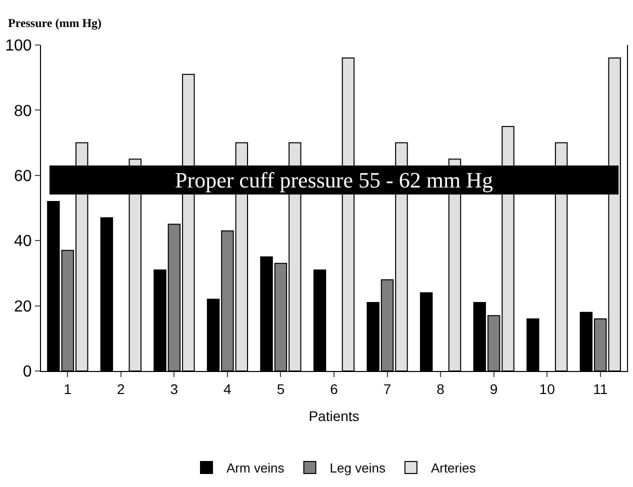 The width and height of the screenshot is (633, 487). I want to click on x-tick-label: 5, so click(280, 388).